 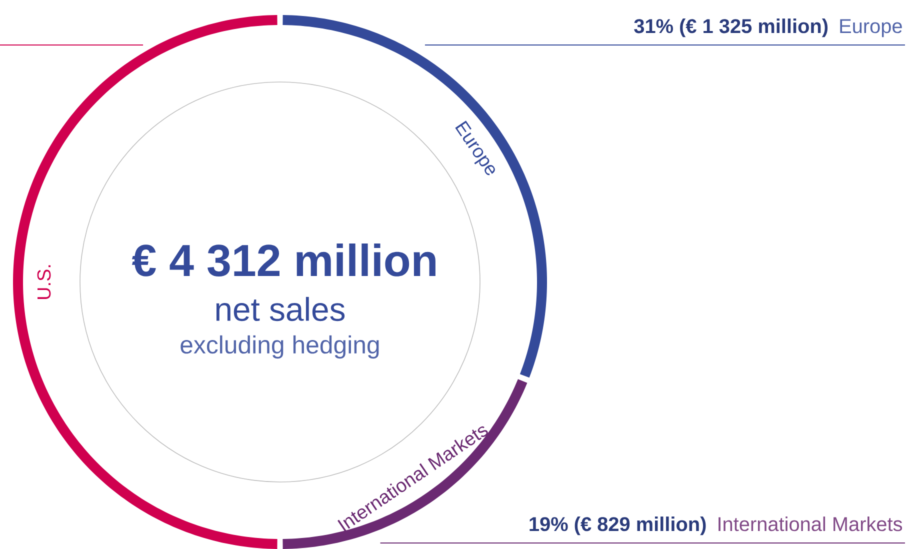 I want to click on text: € 4 312 million, so click(x=284, y=259).